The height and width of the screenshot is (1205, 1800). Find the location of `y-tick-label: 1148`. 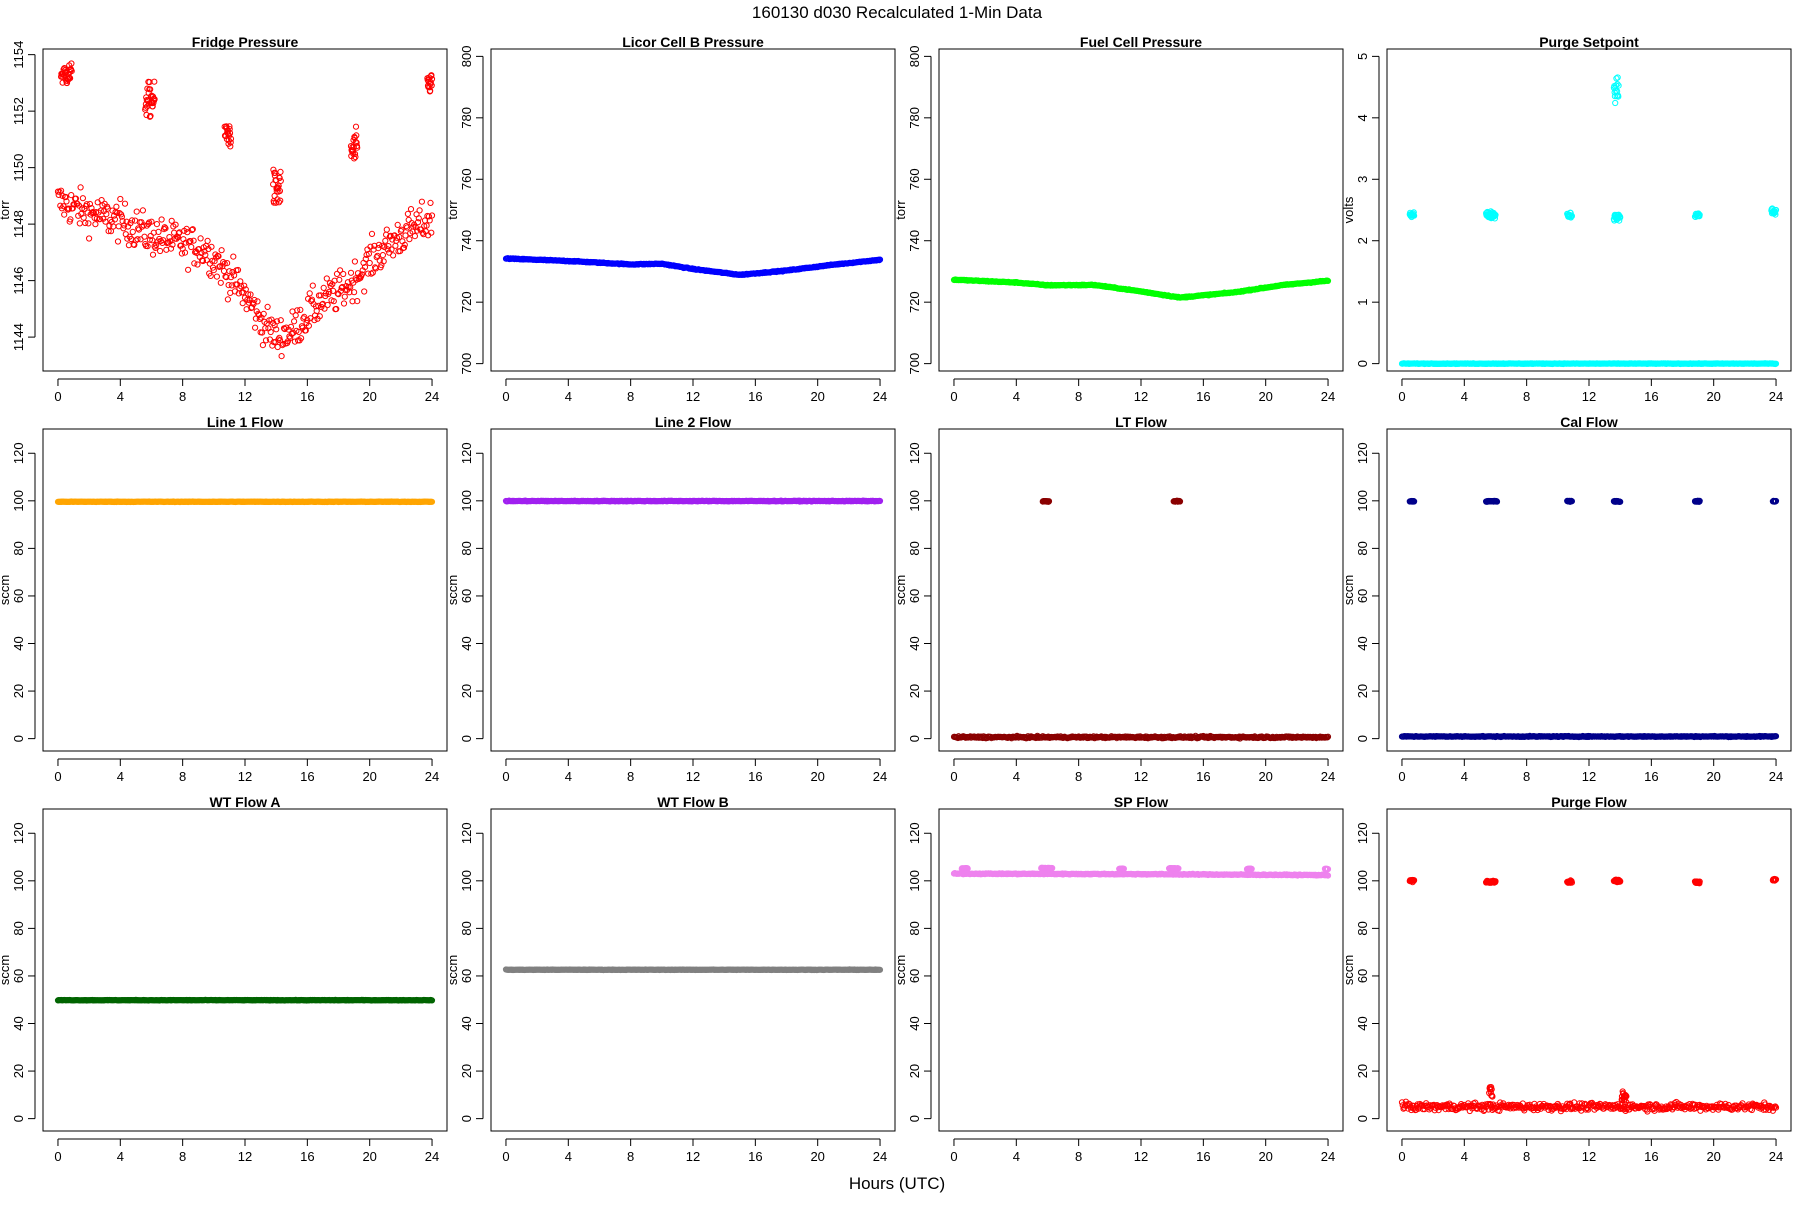

y-tick-label: 1148 is located at coordinates (18, 224).